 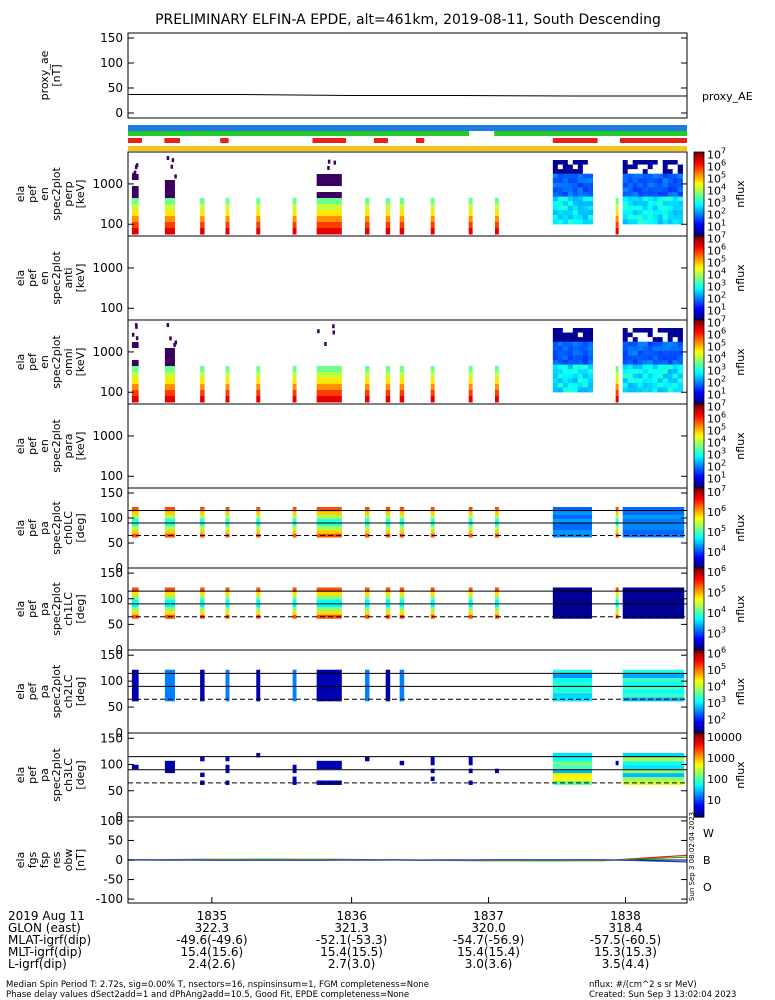 What do you see at coordinates (37, 964) in the screenshot?
I see `x-row-label: L-igrf(dip)` at bounding box center [37, 964].